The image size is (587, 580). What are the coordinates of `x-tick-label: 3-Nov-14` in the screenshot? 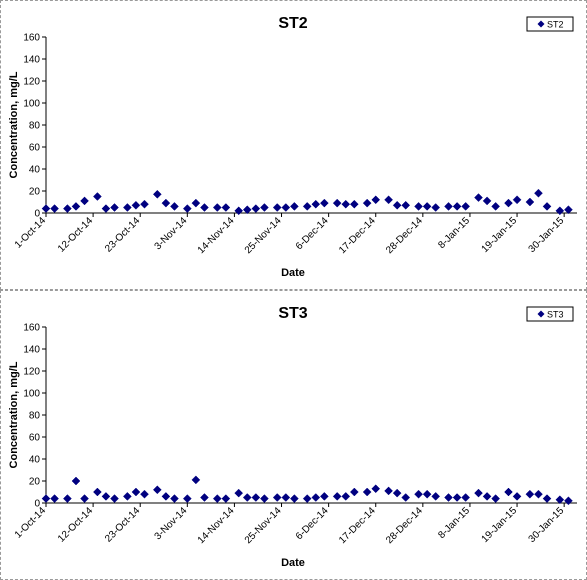 It's located at (171, 233).